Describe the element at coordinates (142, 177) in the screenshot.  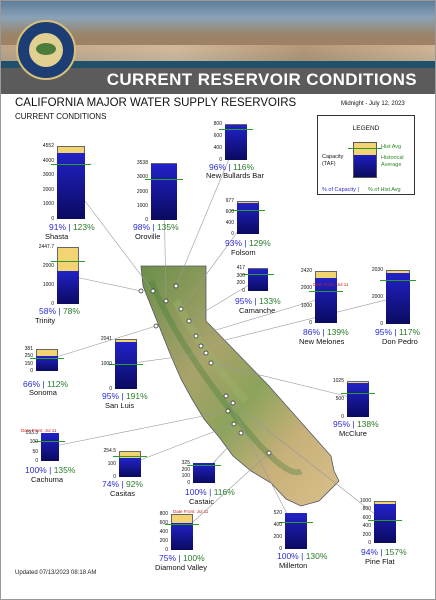
I see `axis-tick-label: 3000` at that location.